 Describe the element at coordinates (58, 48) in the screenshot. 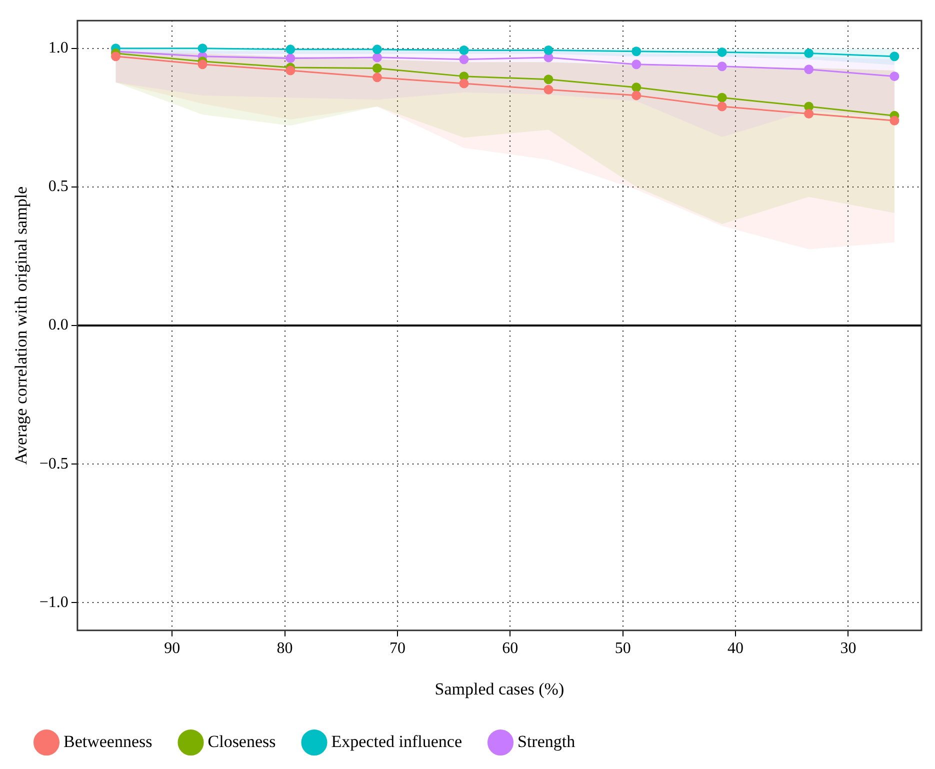

I see `y-tick-label: 1.0` at that location.